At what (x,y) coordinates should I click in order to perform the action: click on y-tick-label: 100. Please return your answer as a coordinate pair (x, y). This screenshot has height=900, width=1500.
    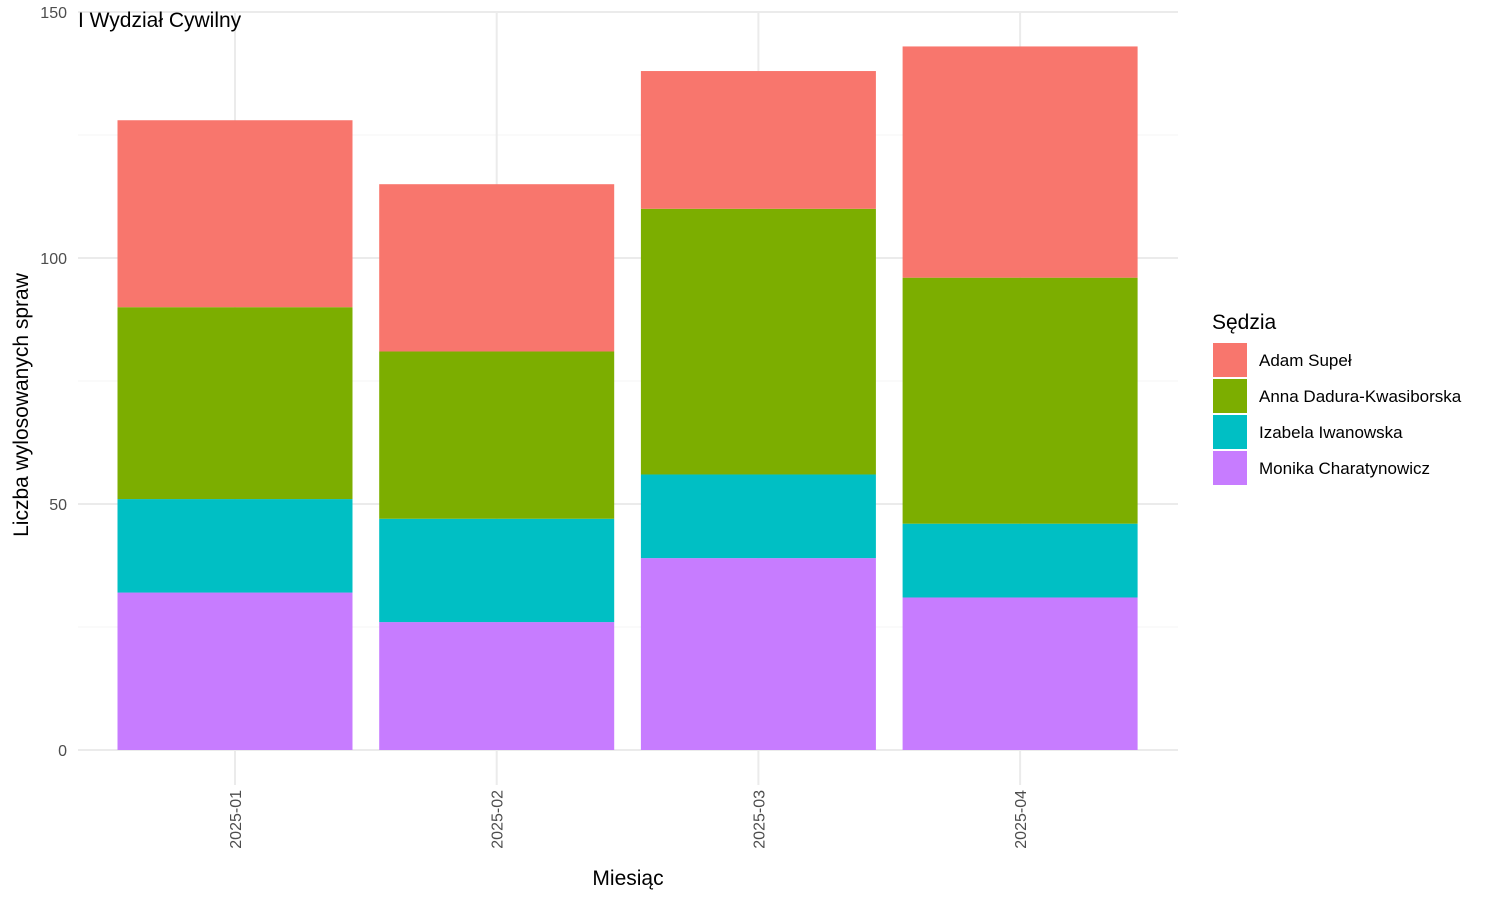
    Looking at the image, I should click on (53, 259).